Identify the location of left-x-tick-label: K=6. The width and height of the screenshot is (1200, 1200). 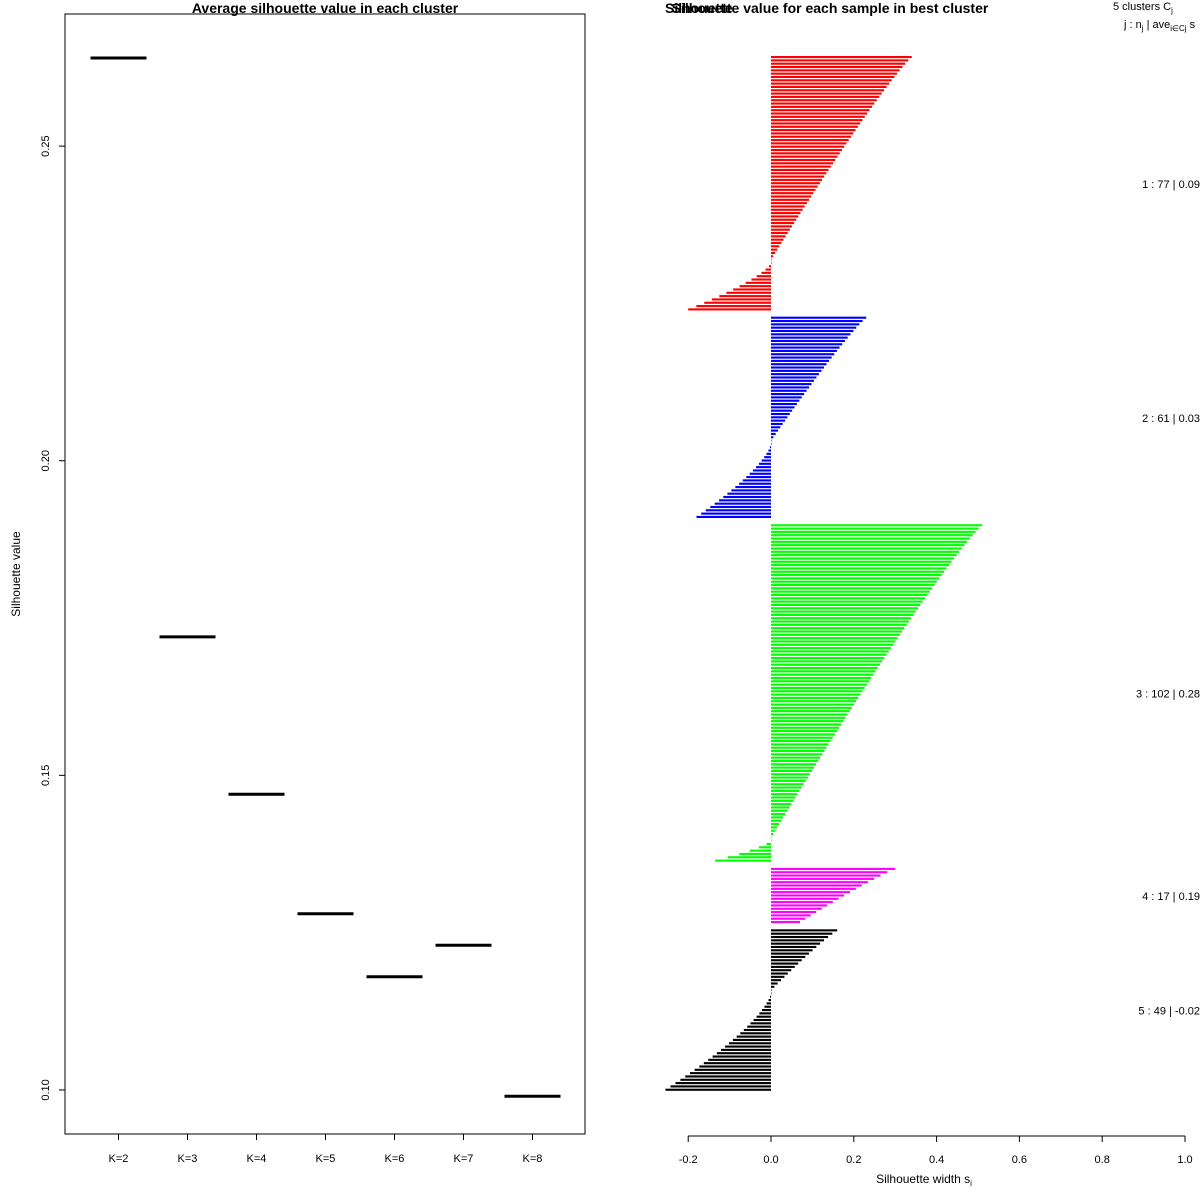
(395, 1159).